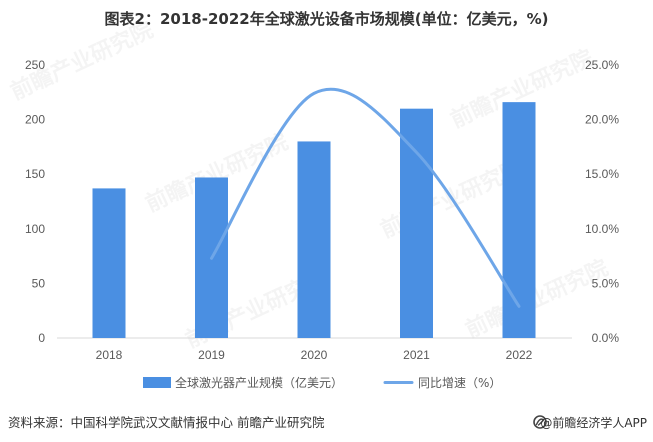 This screenshot has height=442, width=653. I want to click on y-tick-label-left: 0, so click(41, 338).